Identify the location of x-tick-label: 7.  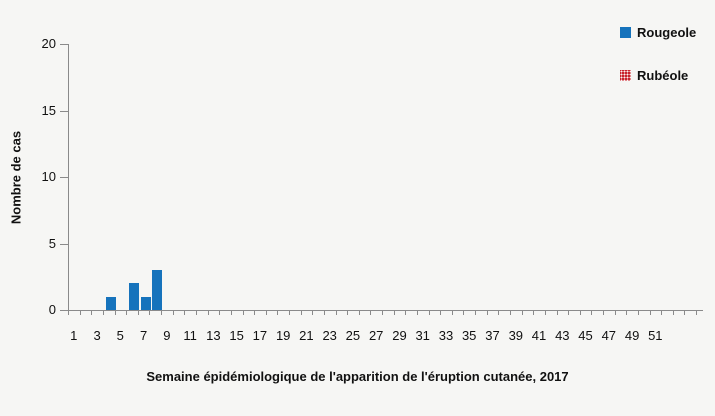
(143, 335).